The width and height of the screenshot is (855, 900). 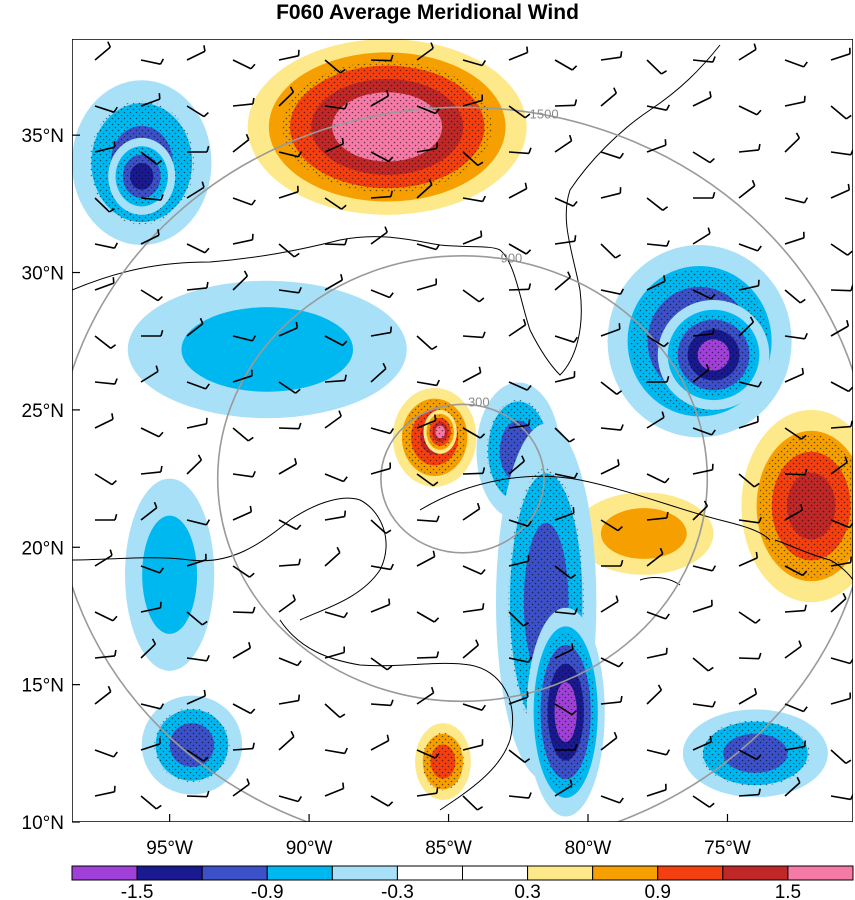 I want to click on colorbar-bin, so click(x=299, y=873).